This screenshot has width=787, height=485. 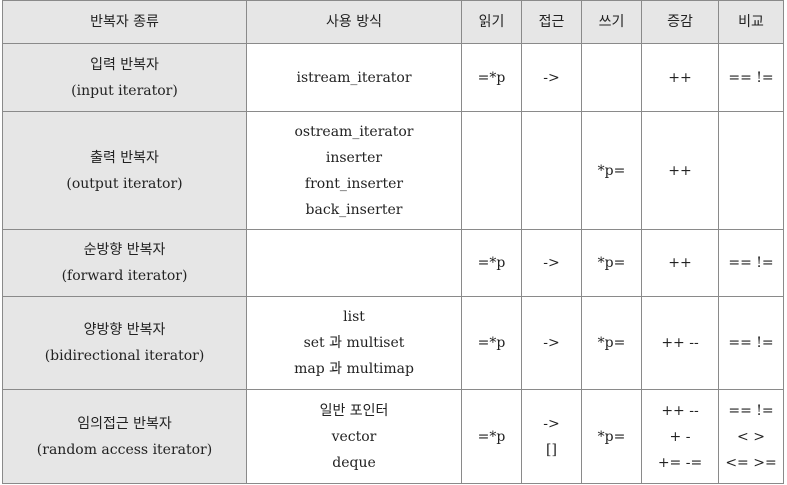 I want to click on usage-cell, so click(x=354, y=263).